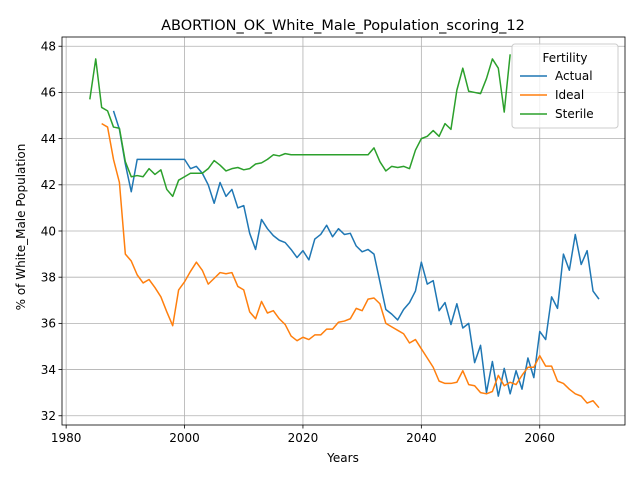 This screenshot has width=640, height=480. What do you see at coordinates (342, 458) in the screenshot?
I see `x-axis-label: Years` at bounding box center [342, 458].